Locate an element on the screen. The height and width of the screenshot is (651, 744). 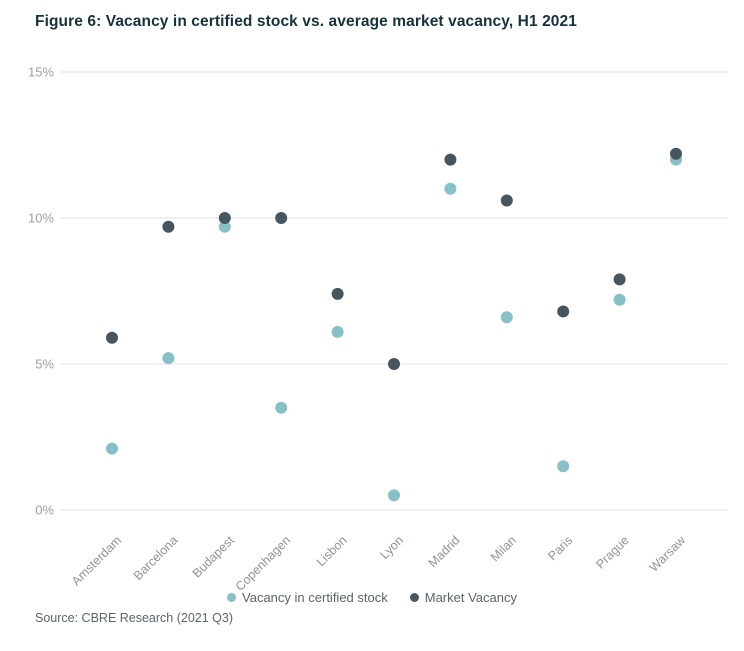
x-category-label: Copenhagen is located at coordinates (263, 561).